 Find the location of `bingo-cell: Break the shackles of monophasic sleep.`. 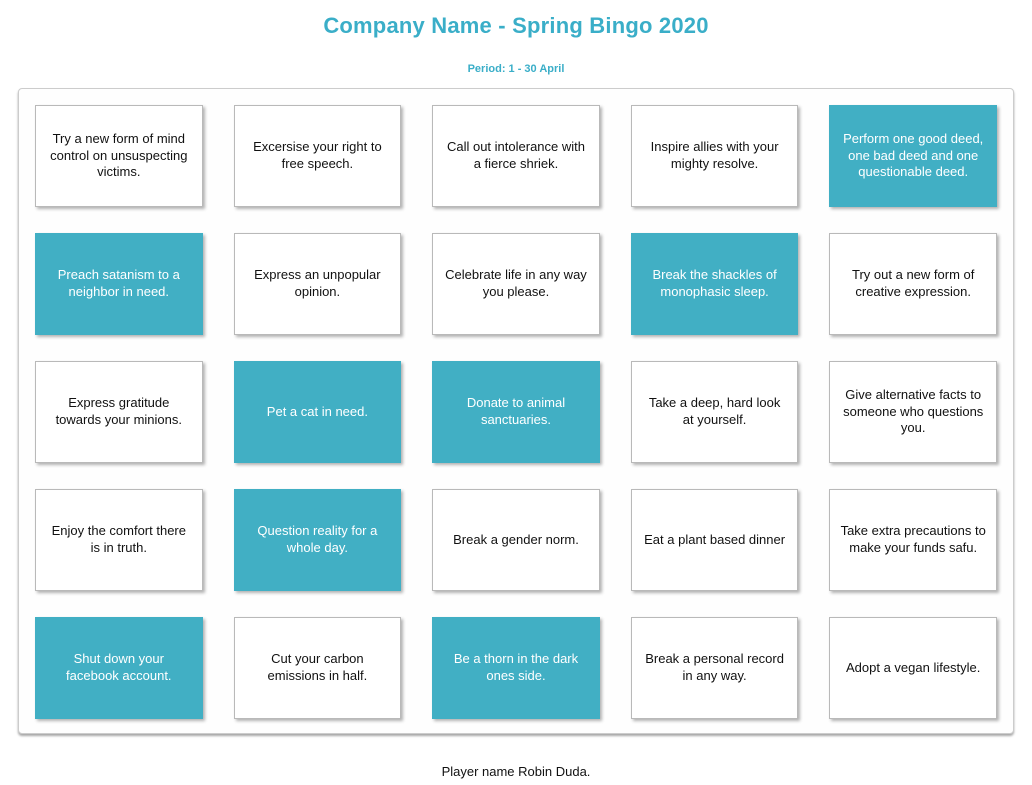

bingo-cell: Break the shackles of monophasic sleep. is located at coordinates (714, 284).